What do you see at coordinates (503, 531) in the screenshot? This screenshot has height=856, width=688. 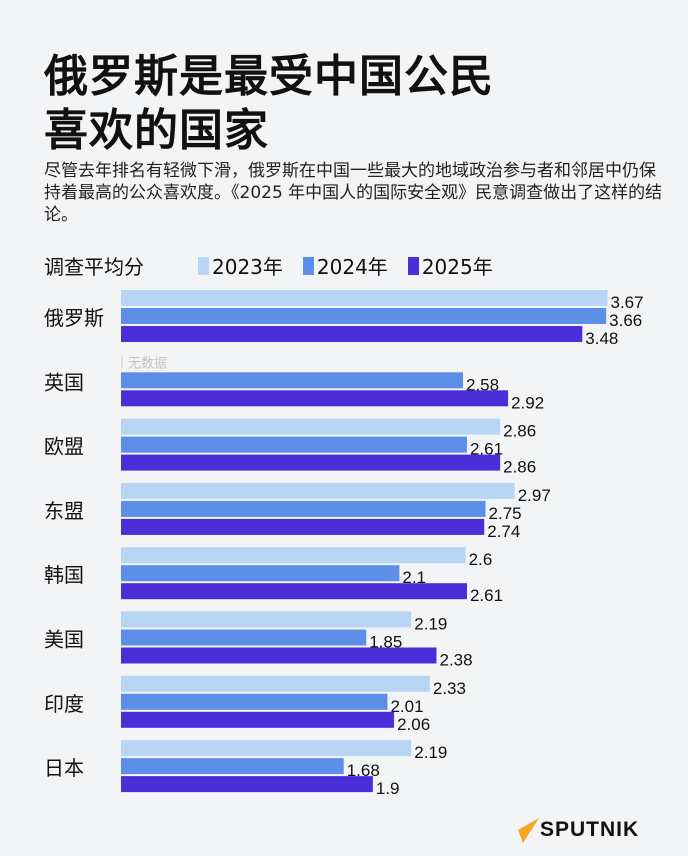 I see `value-label: 2.74` at bounding box center [503, 531].